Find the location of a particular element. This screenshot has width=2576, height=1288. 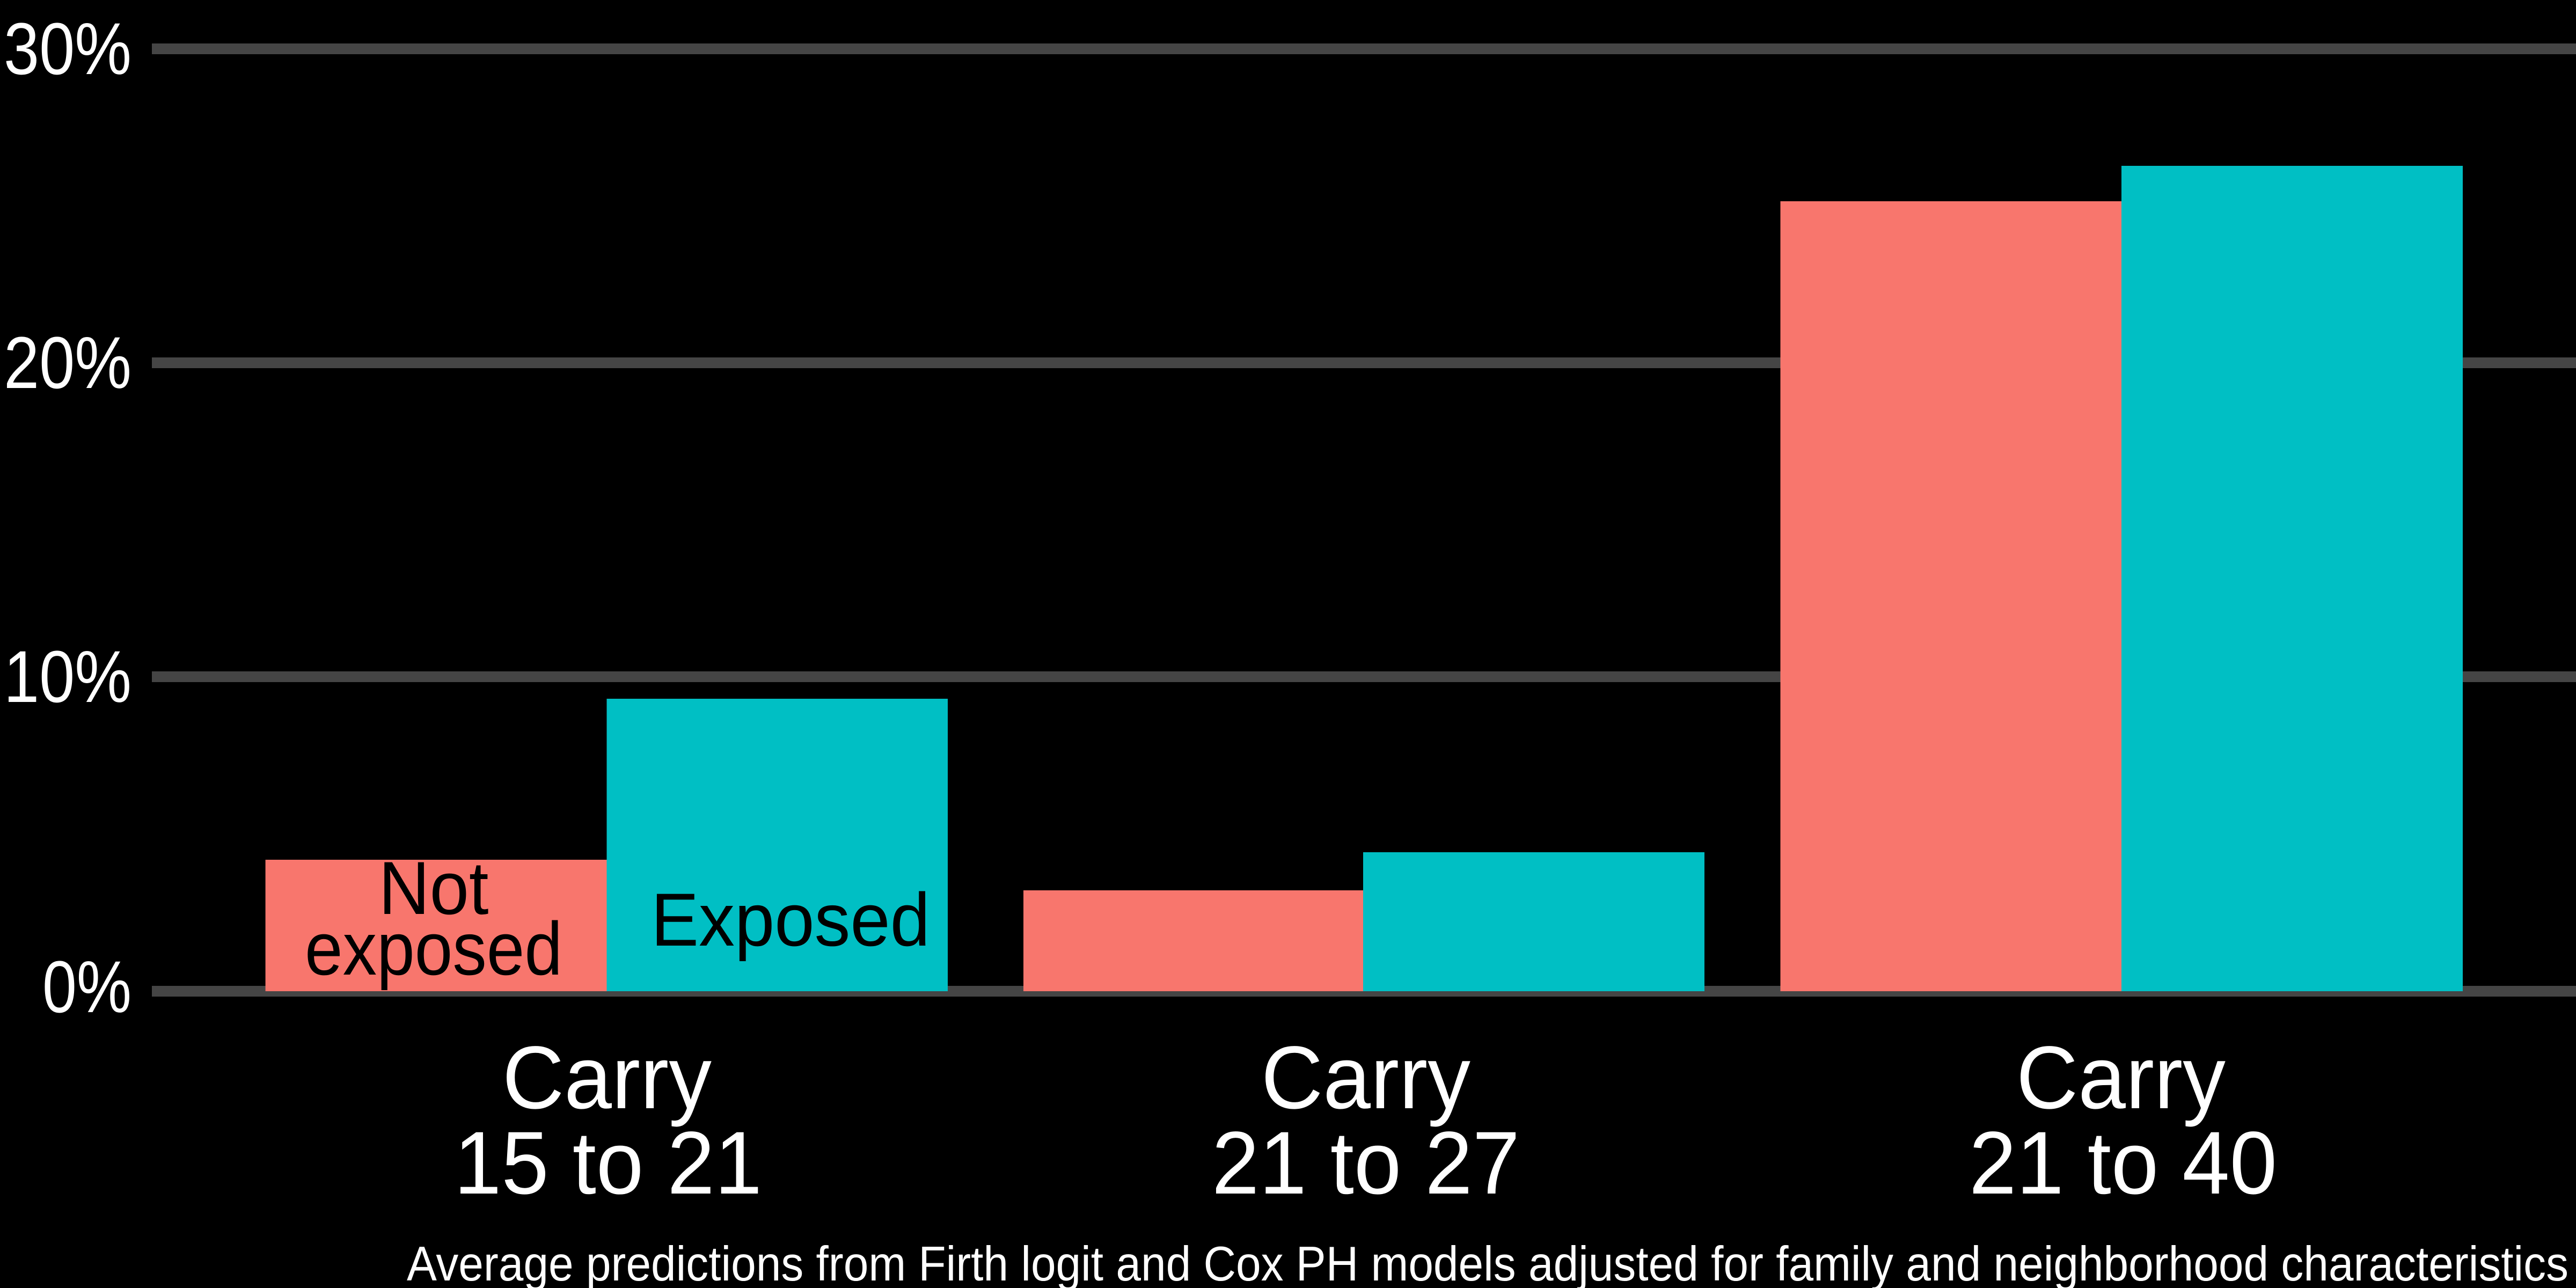

svg-text: exposed is located at coordinates (433, 948).